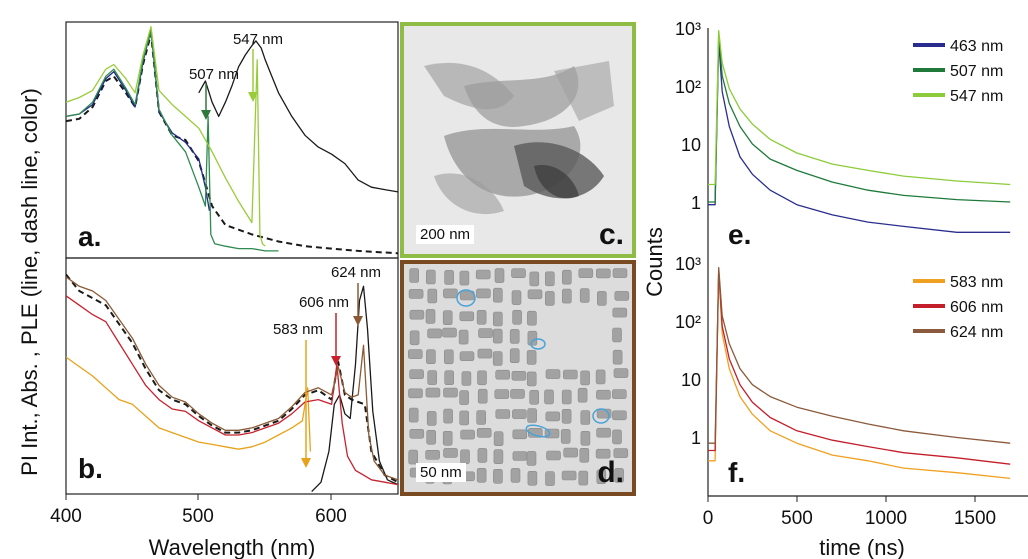 This screenshot has width=1028, height=559. What do you see at coordinates (253, 97) in the screenshot?
I see `arrow-head-547nm` at bounding box center [253, 97].